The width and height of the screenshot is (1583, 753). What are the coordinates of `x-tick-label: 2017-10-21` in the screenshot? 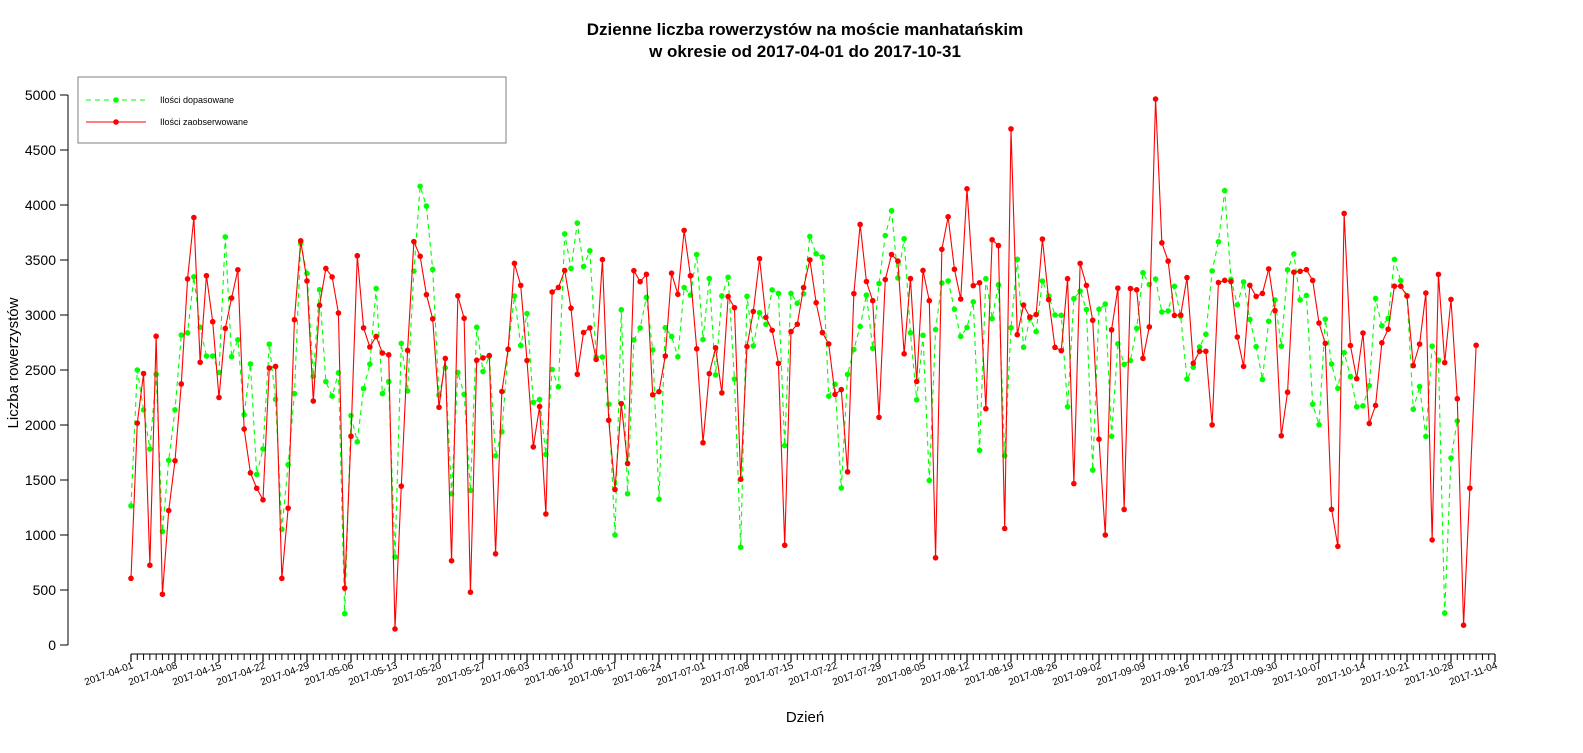 It's located at (1385, 674).